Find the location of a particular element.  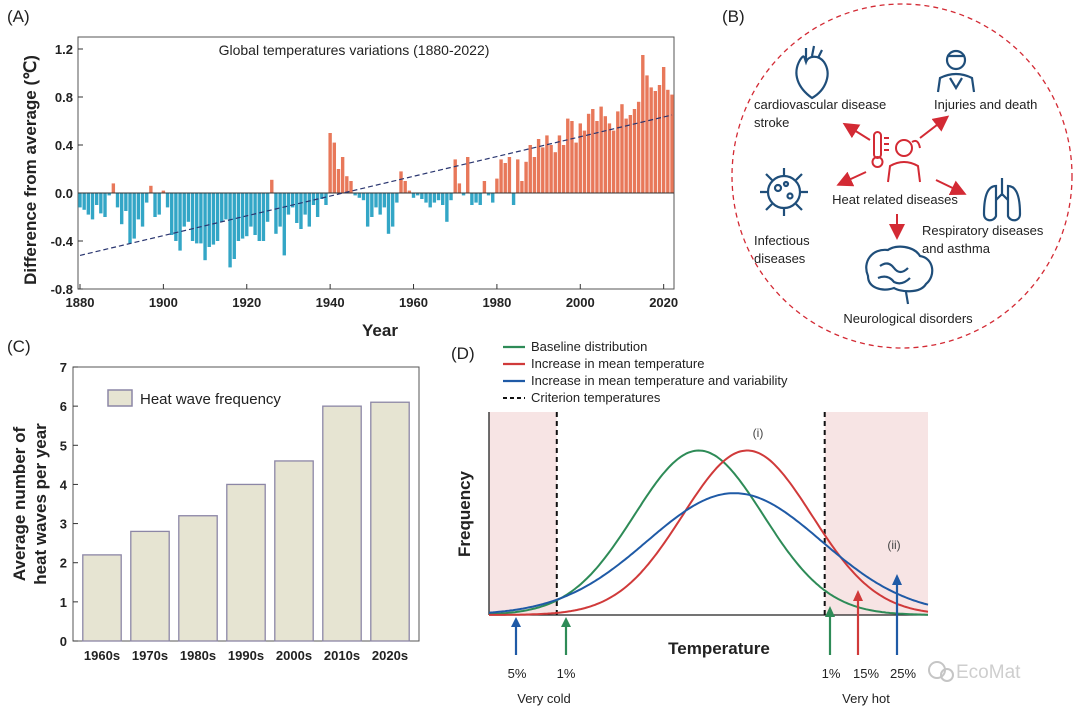

diagram-arrows is located at coordinates (901, 177).